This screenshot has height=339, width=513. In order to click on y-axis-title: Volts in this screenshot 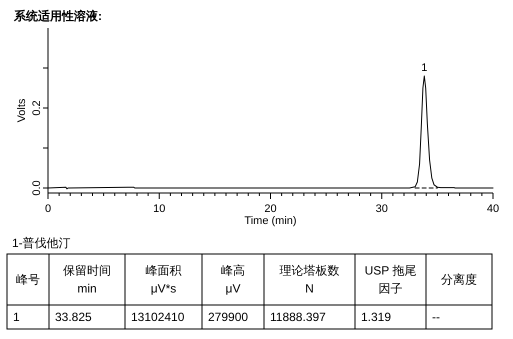, I will do `click(22, 110)`.